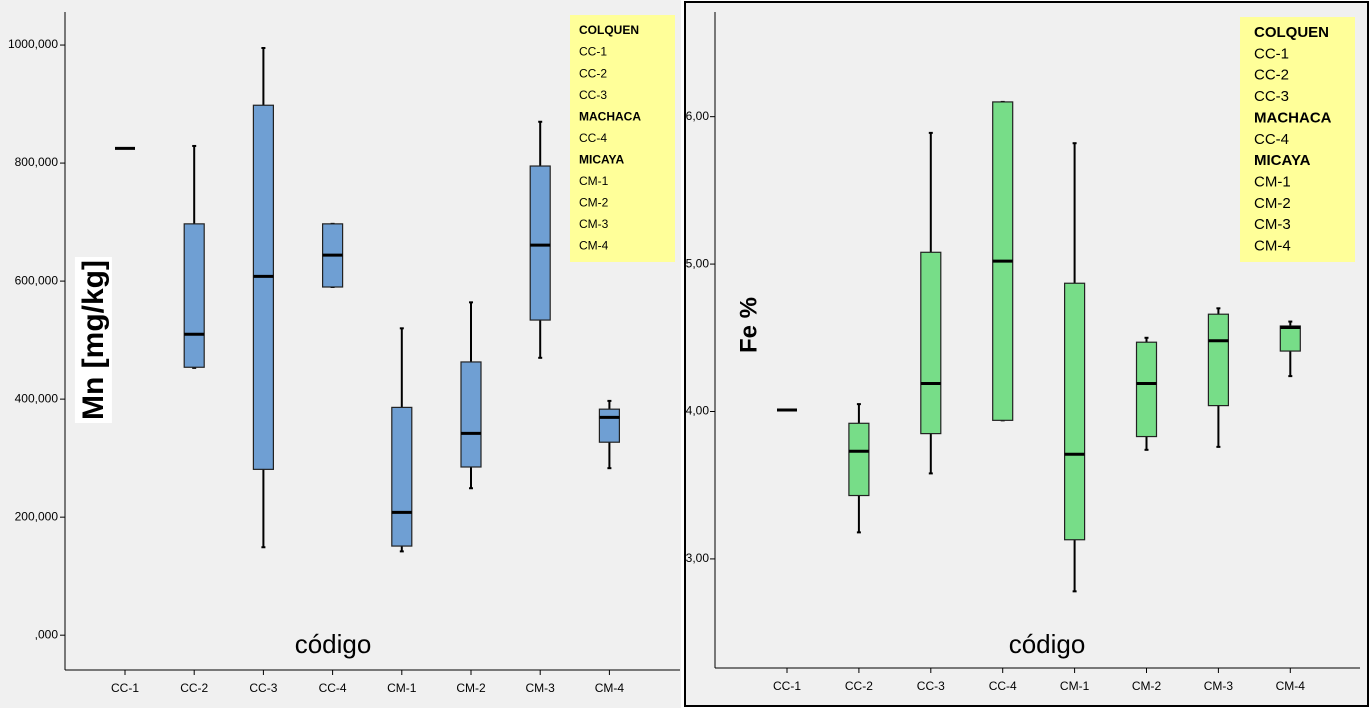 This screenshot has width=1370, height=708. I want to click on y-axis-label: Fe %, so click(748, 325).